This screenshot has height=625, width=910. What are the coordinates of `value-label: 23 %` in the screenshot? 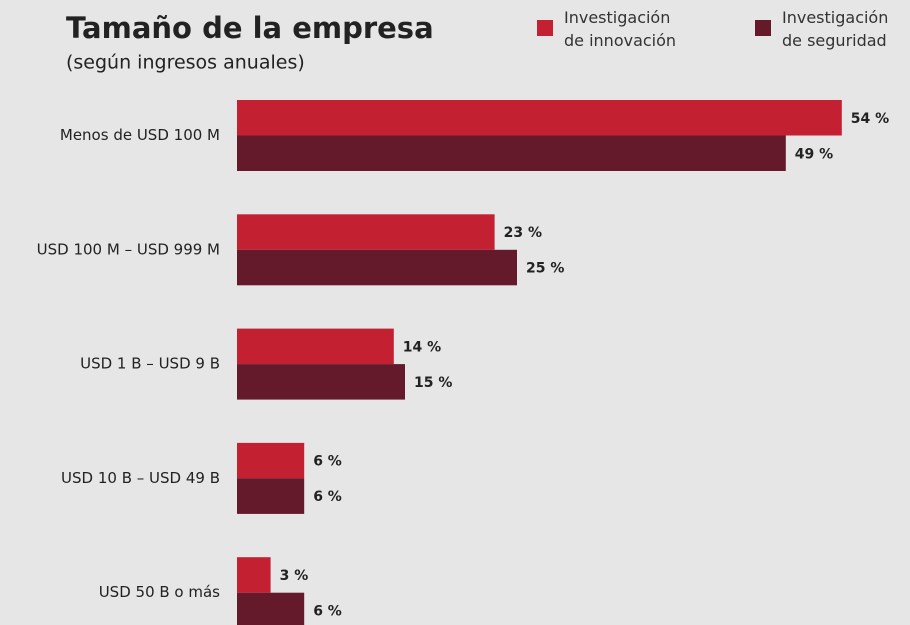 It's located at (523, 233).